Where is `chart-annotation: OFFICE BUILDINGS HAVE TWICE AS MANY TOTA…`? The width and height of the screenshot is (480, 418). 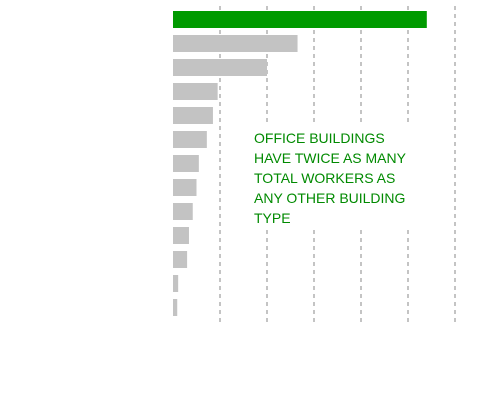 chart-annotation: OFFICE BUILDINGS HAVE TWICE AS MANY TOTA… is located at coordinates (347, 178).